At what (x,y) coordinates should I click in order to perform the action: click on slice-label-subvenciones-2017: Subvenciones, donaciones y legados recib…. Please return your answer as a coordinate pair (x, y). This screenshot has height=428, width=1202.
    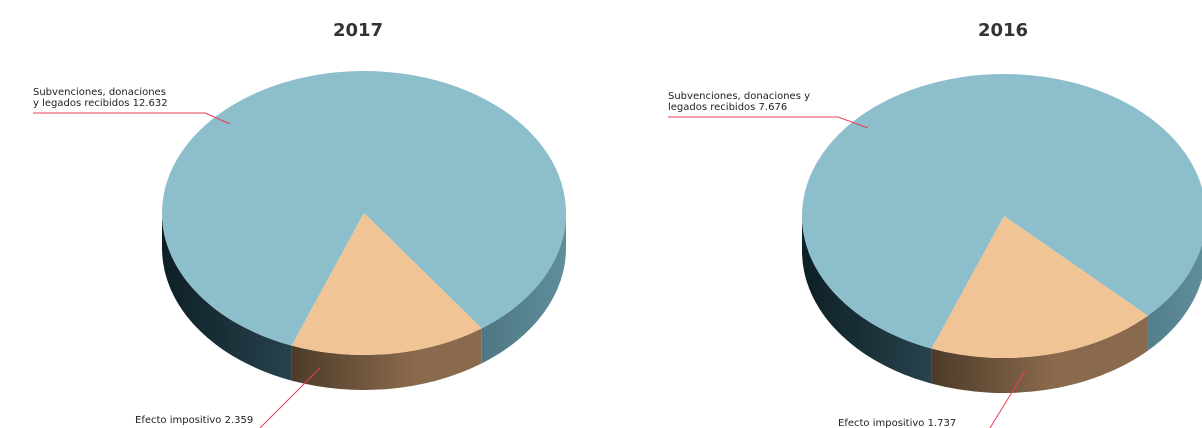
    Looking at the image, I should click on (101, 98).